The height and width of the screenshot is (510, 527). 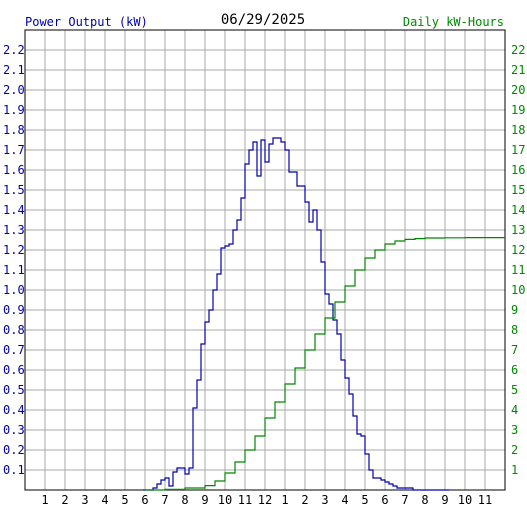 I want to click on right-tick-label: 5, so click(x=514, y=390).